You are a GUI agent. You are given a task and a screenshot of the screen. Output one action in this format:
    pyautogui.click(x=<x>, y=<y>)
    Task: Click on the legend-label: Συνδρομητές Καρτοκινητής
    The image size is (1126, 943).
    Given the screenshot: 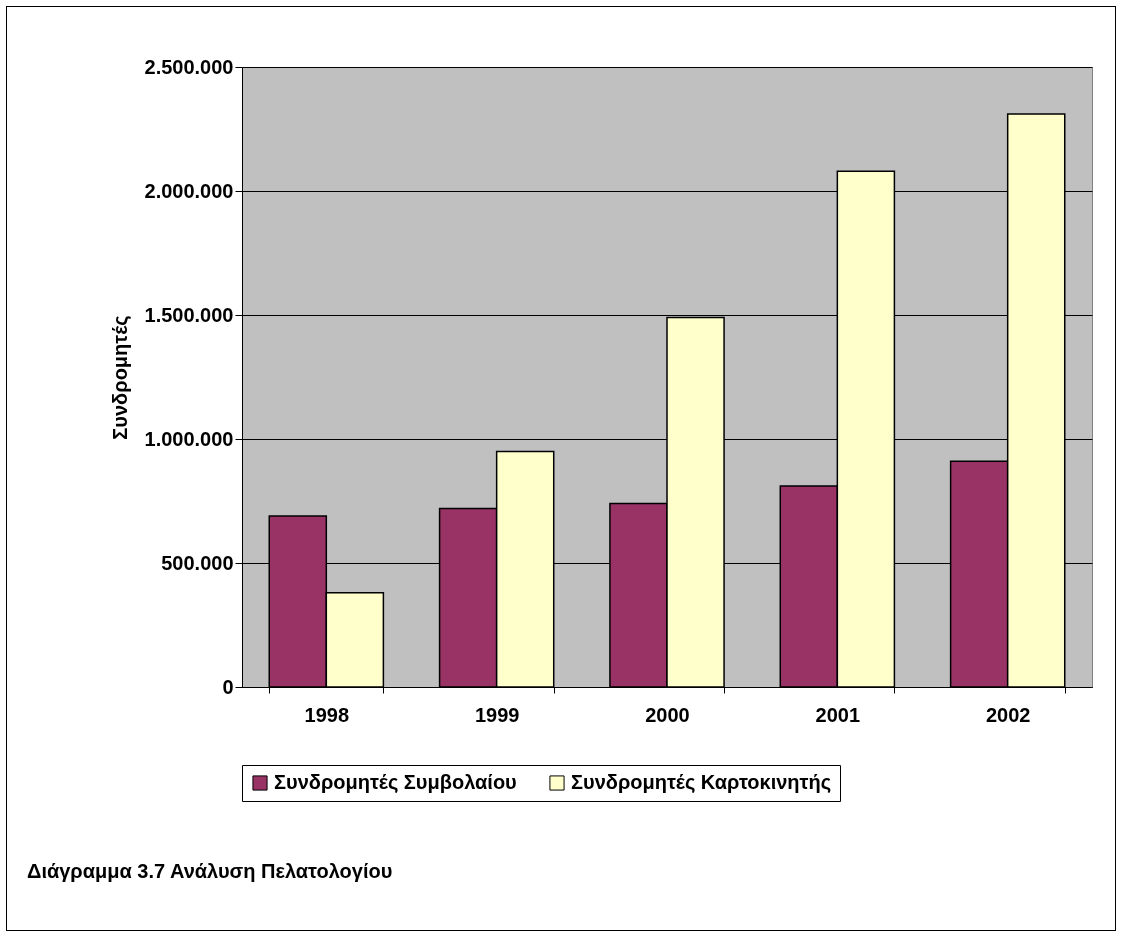 What is the action you would take?
    pyautogui.click(x=701, y=782)
    